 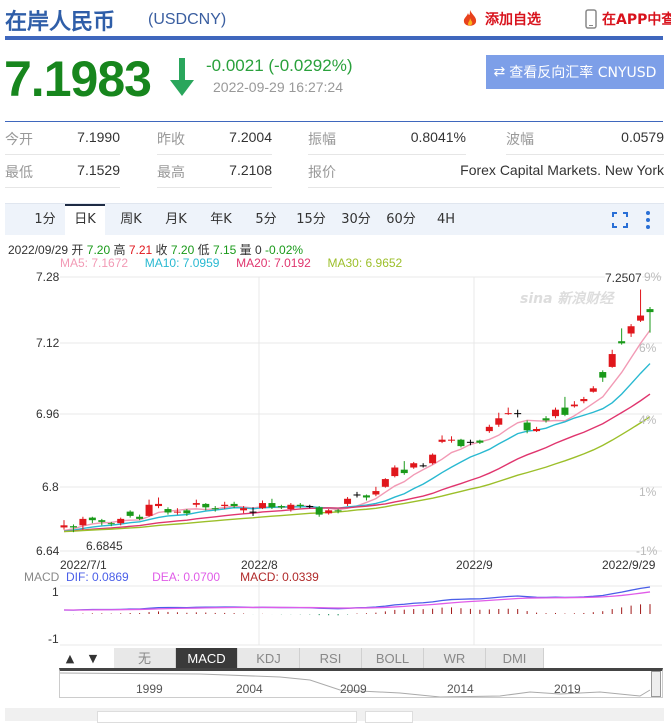 What do you see at coordinates (642, 137) in the screenshot?
I see `stat-value: 0.0579` at bounding box center [642, 137].